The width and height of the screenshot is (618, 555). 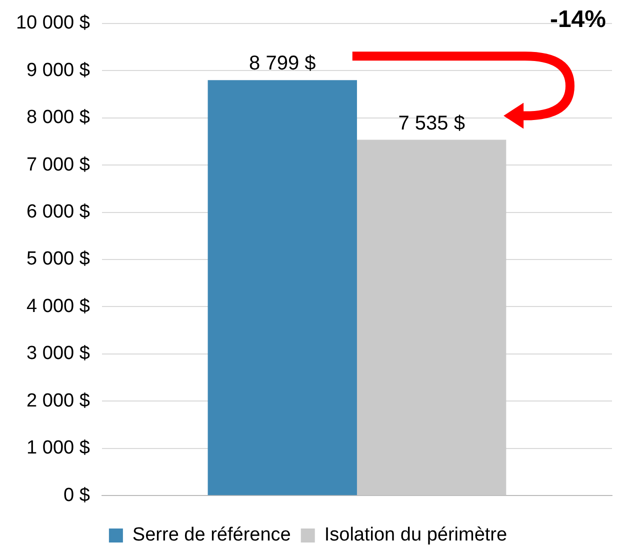 I want to click on data-label: 8 799 $, so click(x=282, y=63).